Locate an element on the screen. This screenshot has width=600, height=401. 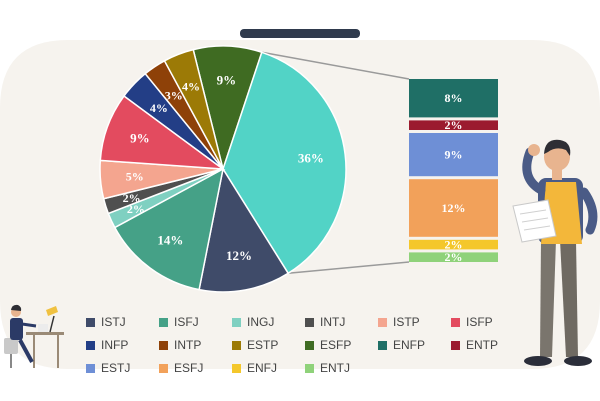
legend-label: INTJ is located at coordinates (333, 322).